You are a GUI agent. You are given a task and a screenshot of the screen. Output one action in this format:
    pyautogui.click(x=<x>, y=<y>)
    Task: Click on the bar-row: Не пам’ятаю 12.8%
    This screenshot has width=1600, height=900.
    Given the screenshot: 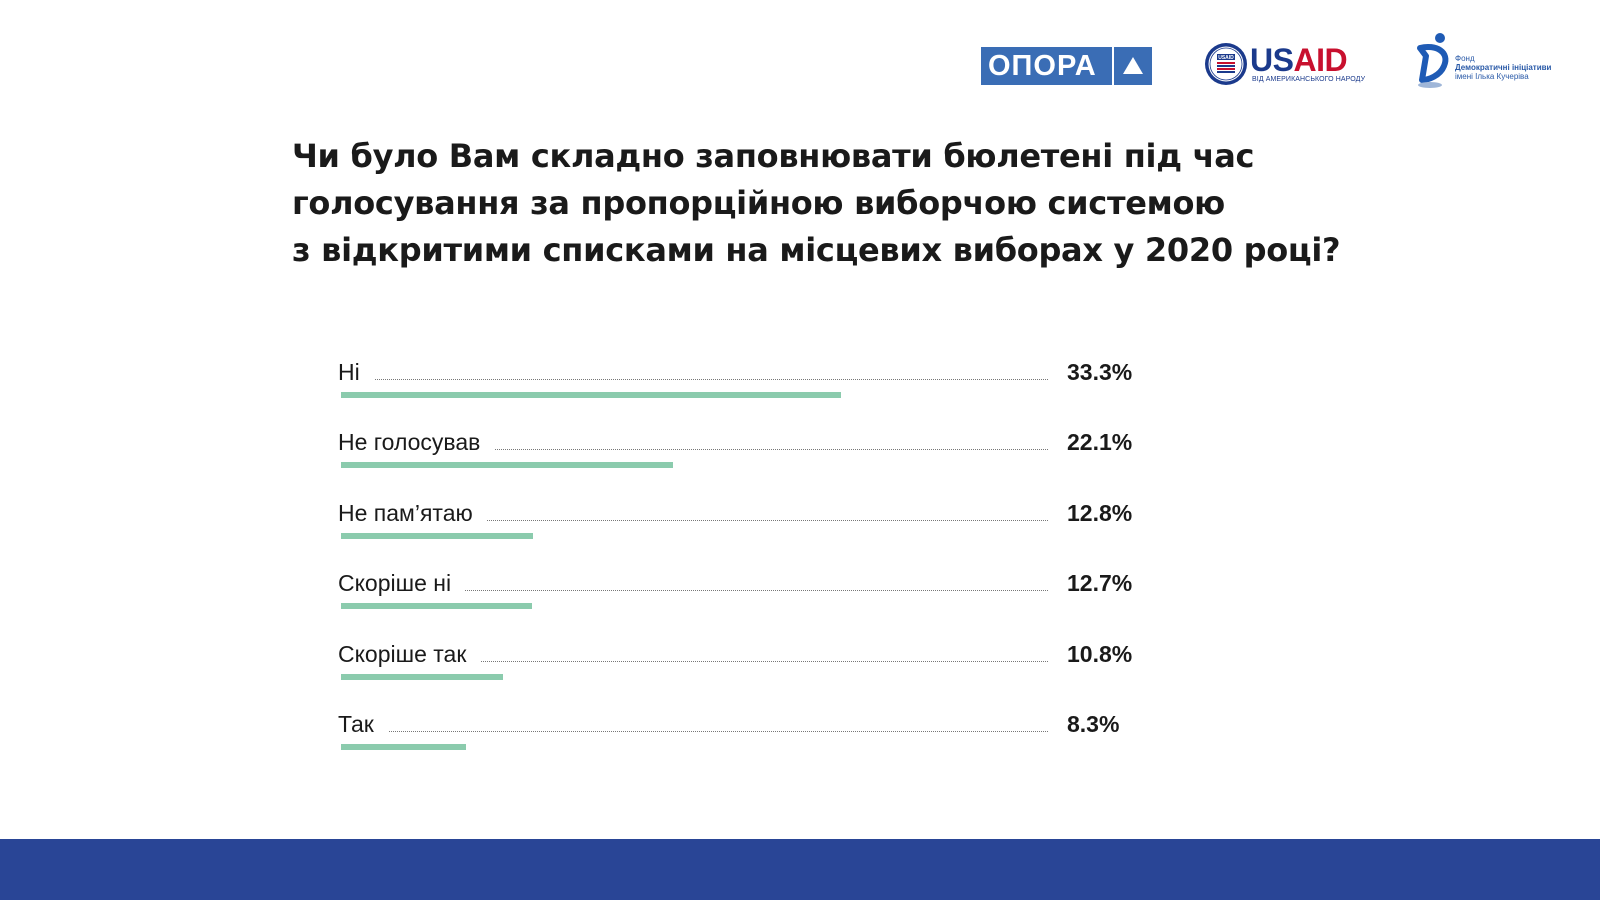 What is the action you would take?
    pyautogui.click(x=738, y=518)
    